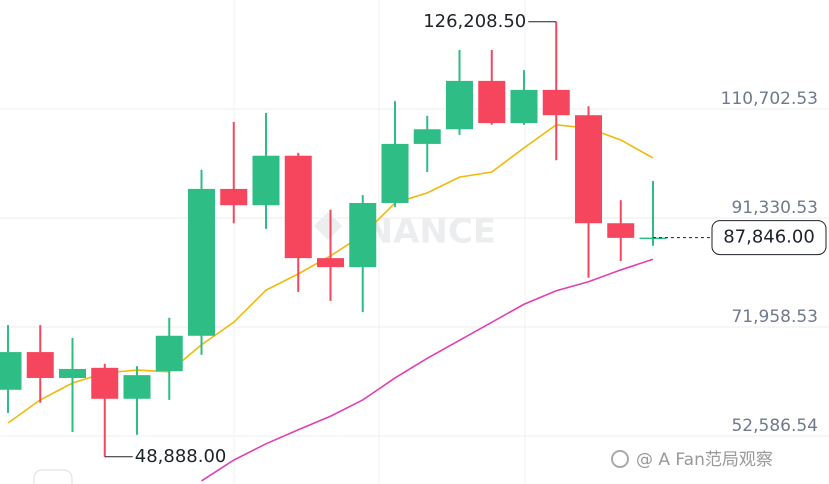 The image size is (829, 484). I want to click on footer-icon, so click(620, 459).